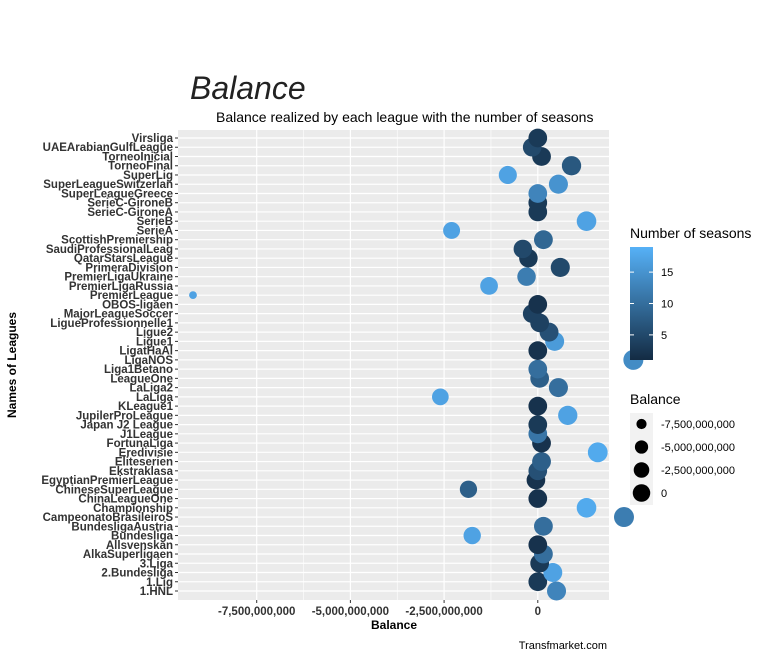 The height and width of the screenshot is (660, 770). What do you see at coordinates (119, 315) in the screenshot?
I see `y-tick-label: MajorLeagueSoccer` at bounding box center [119, 315].